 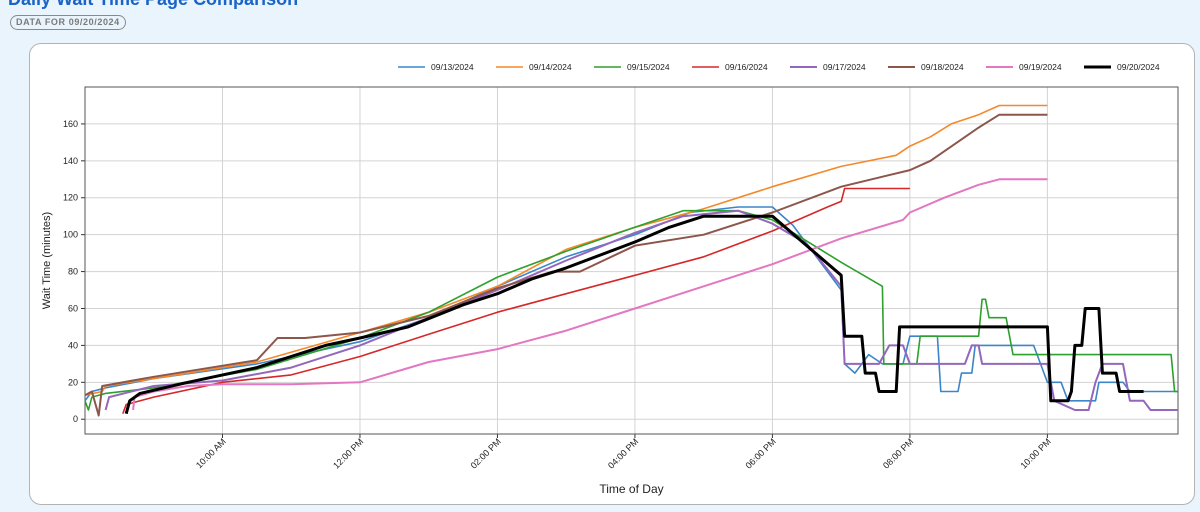 I want to click on x-tick-label: 10:00 PM, so click(x=1035, y=453).